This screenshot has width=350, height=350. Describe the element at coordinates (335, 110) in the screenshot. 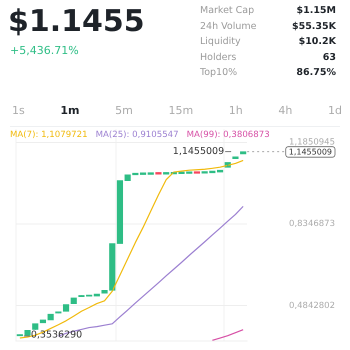

I see `text: 1d` at that location.